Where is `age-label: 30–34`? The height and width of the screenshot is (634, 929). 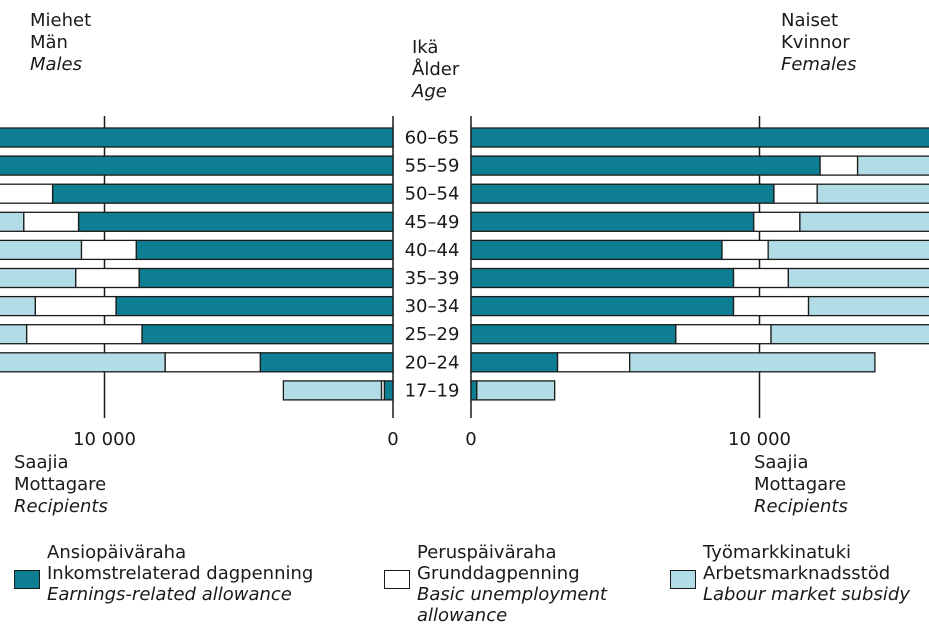 age-label: 30–34 is located at coordinates (432, 306).